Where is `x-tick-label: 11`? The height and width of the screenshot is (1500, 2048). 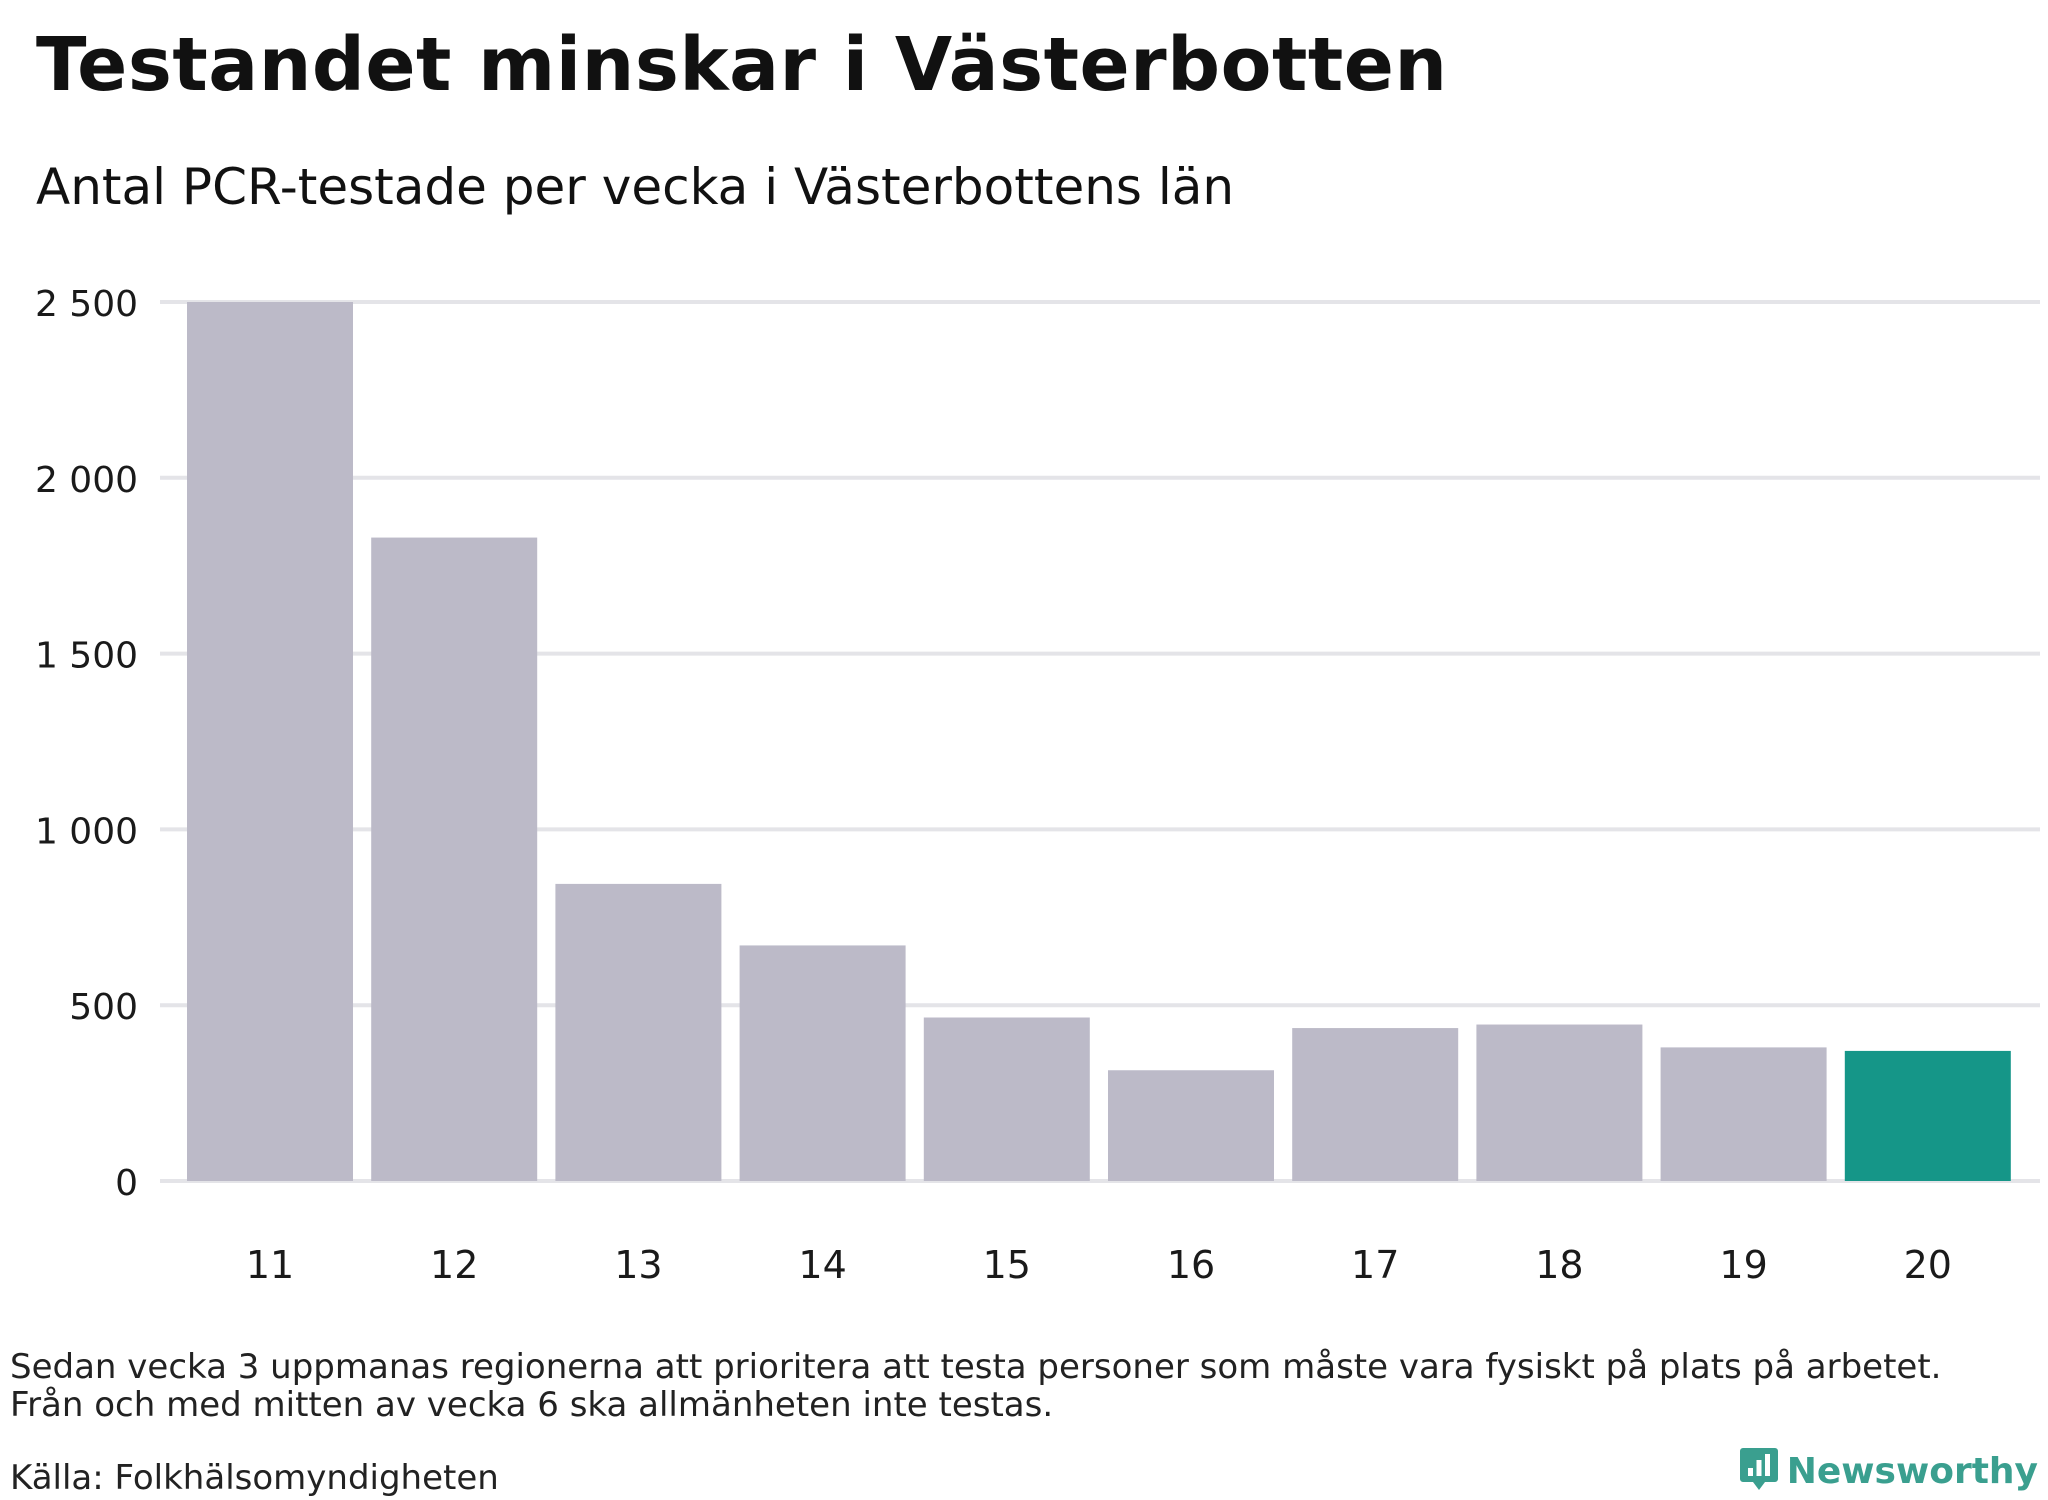 x-tick-label: 11 is located at coordinates (270, 1265).